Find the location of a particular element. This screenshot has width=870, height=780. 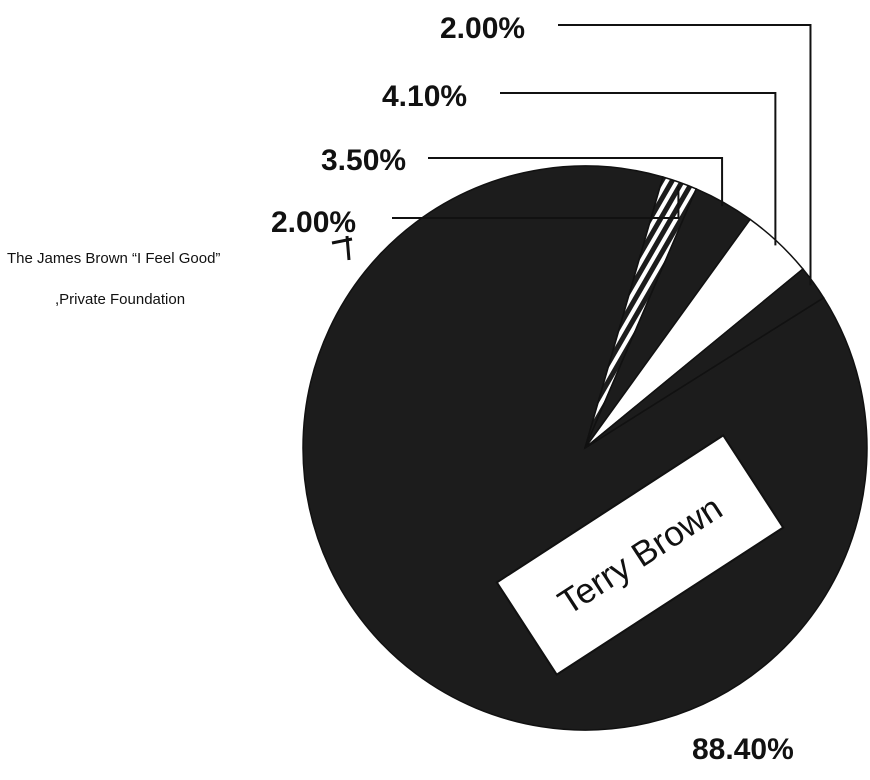

slice-label-terry-brown: 88.40% is located at coordinates (743, 749).